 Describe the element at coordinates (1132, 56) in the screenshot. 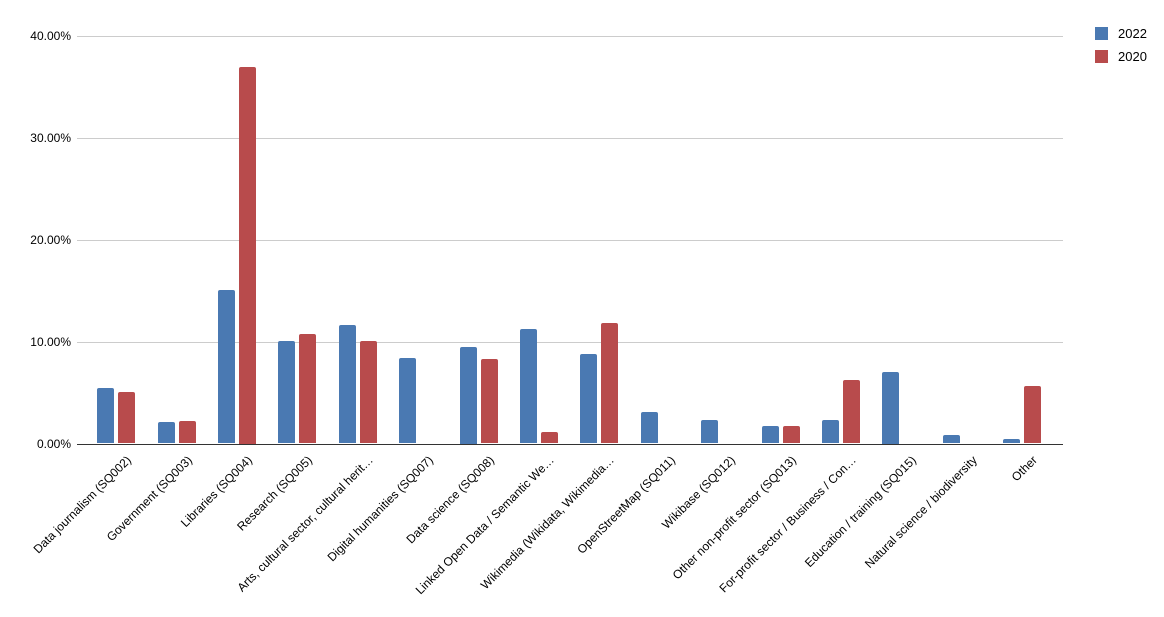

I see `legend-label: 2020` at that location.